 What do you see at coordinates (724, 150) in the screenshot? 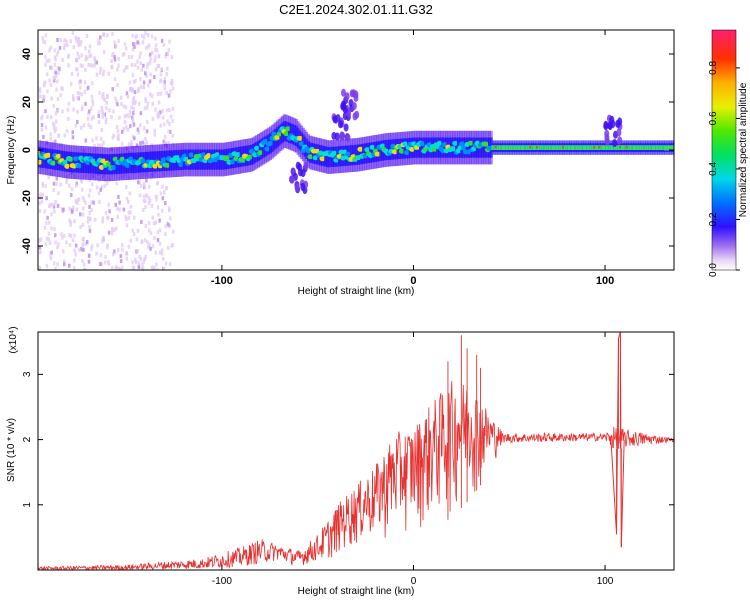
I see `colorbar-gradient` at bounding box center [724, 150].